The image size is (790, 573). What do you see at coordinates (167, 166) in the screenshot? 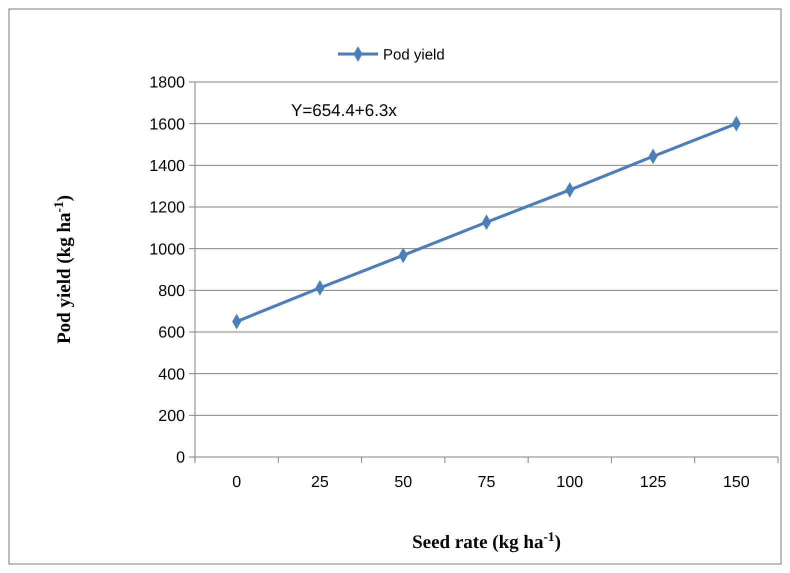
I see `y-tick-label: 1400` at bounding box center [167, 166].